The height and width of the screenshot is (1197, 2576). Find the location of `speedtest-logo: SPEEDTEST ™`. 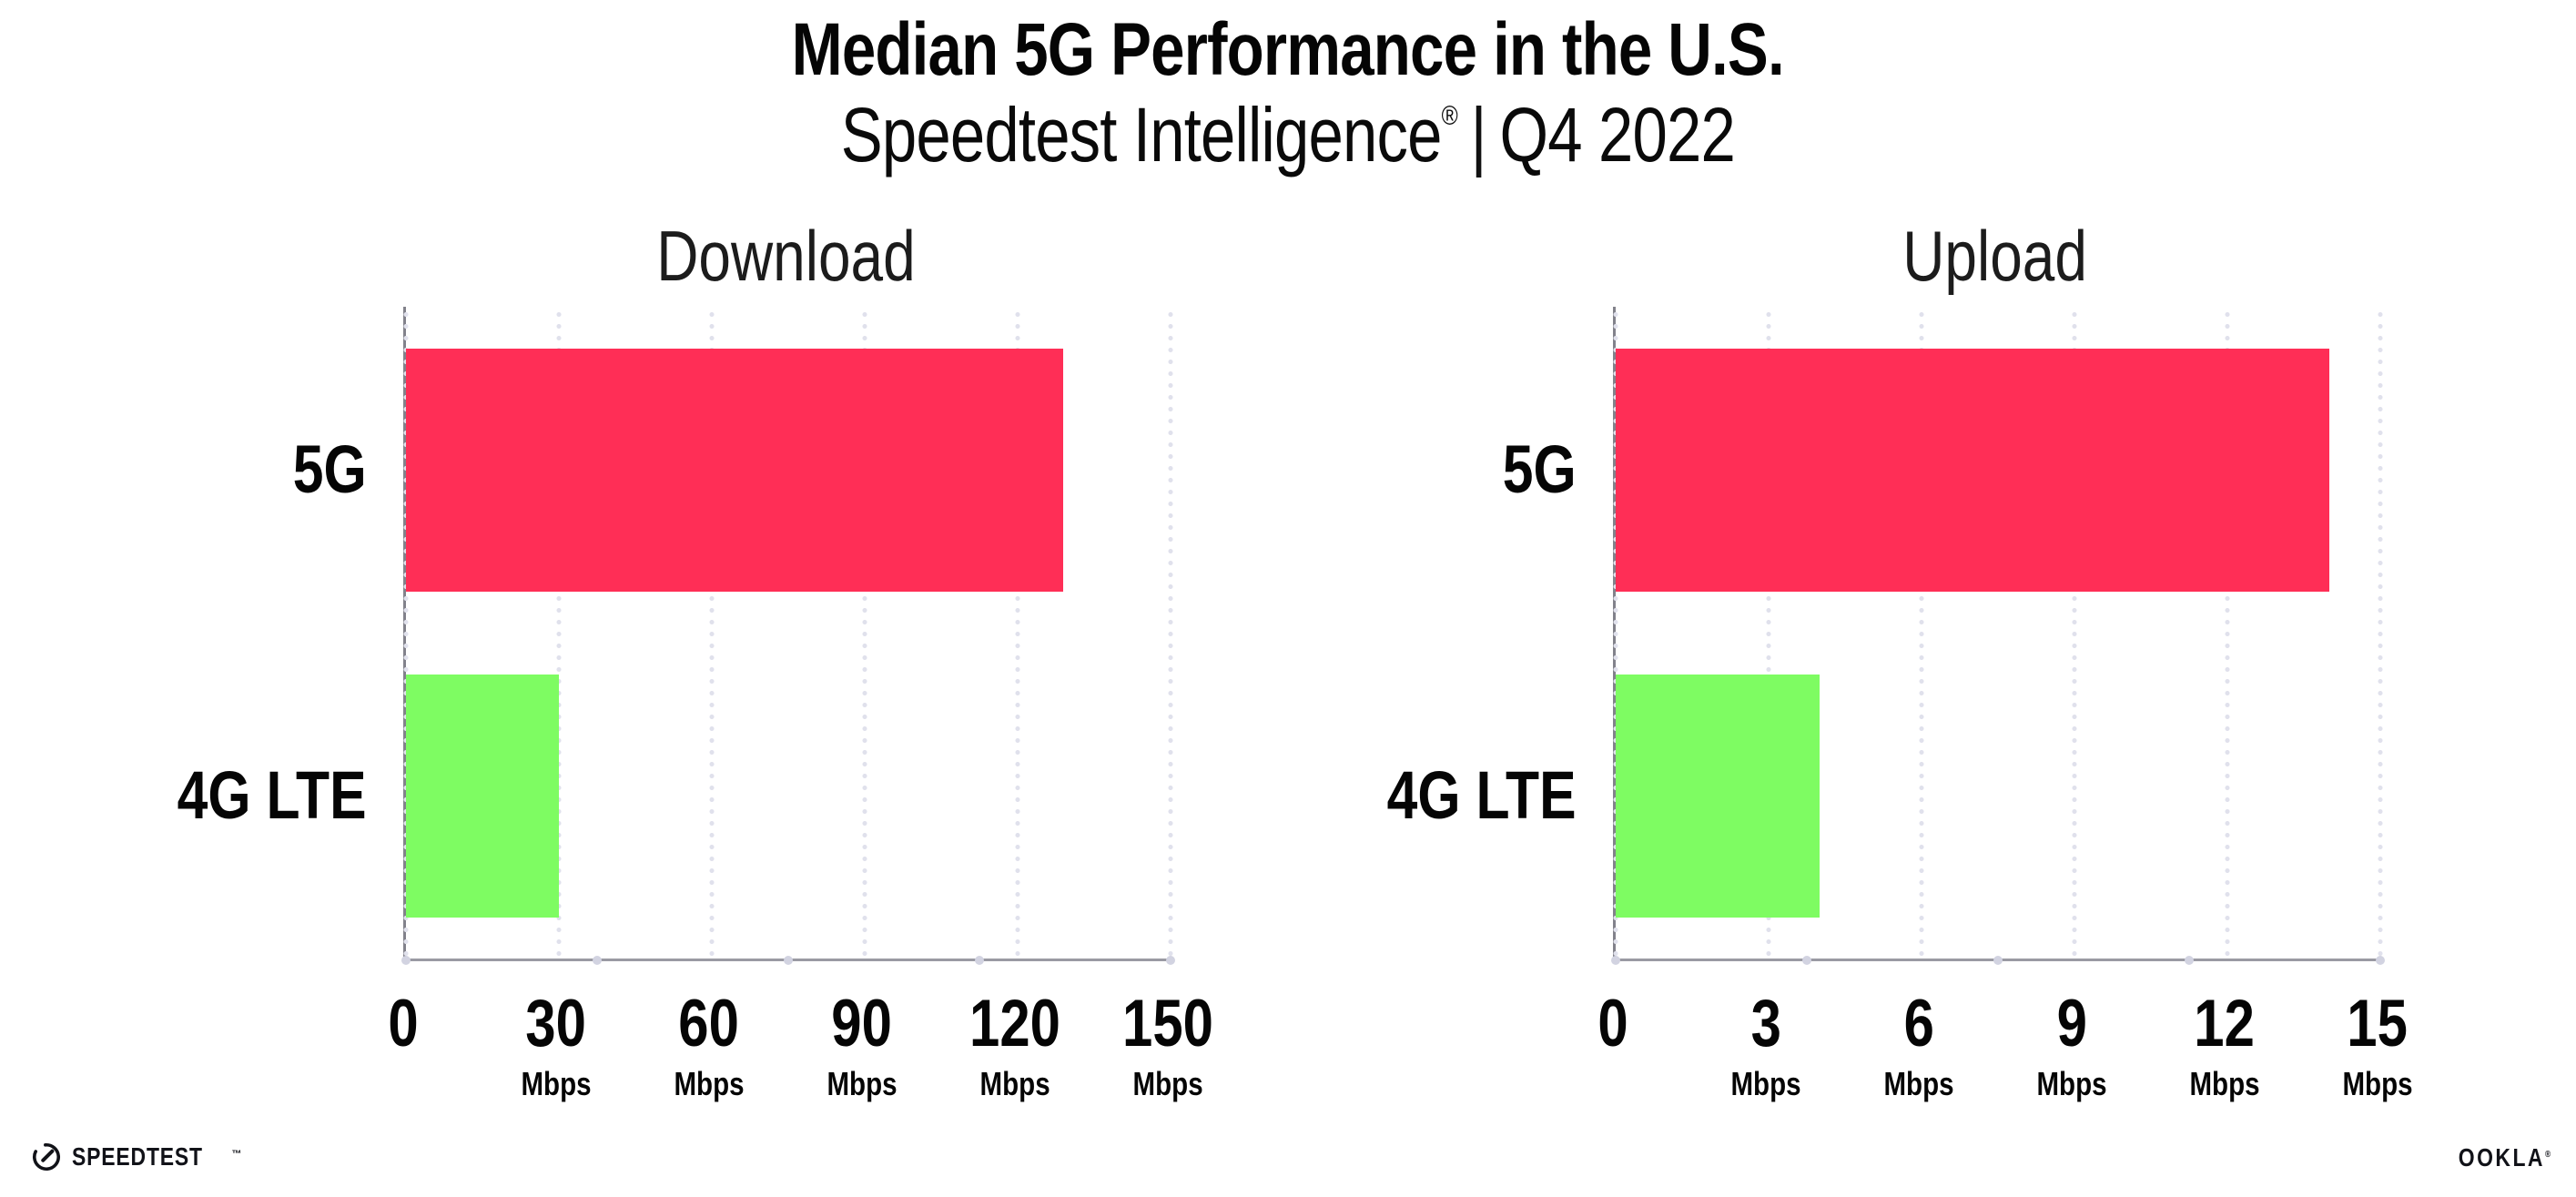

speedtest-logo: SPEEDTEST ™ is located at coordinates (136, 1157).